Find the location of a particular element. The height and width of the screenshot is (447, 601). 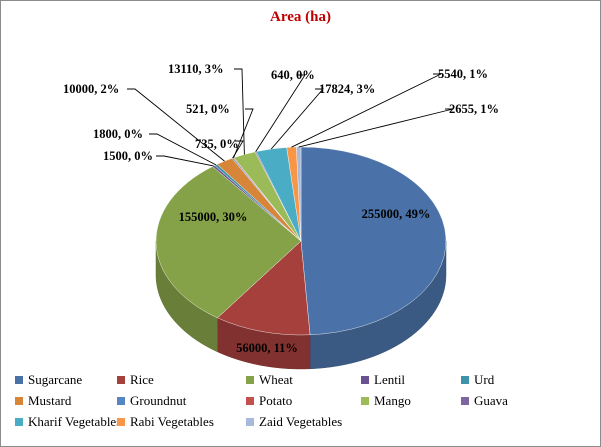

legend-label: Mango is located at coordinates (392, 400).